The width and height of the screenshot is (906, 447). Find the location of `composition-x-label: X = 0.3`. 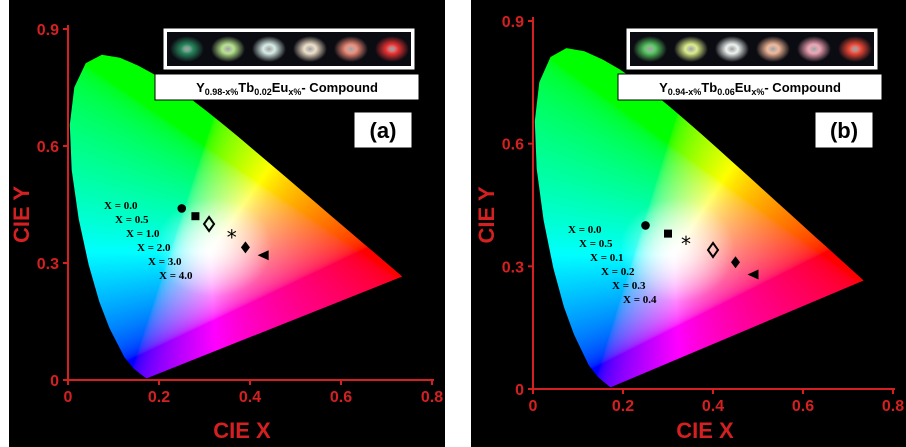

composition-x-label: X = 0.3 is located at coordinates (629, 286).